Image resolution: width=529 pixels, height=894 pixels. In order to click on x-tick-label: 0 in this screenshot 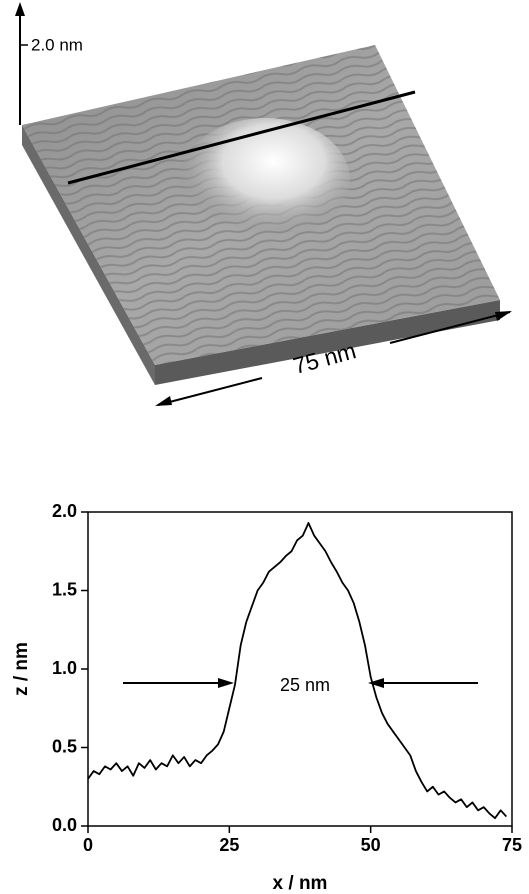, I will do `click(88, 845)`.